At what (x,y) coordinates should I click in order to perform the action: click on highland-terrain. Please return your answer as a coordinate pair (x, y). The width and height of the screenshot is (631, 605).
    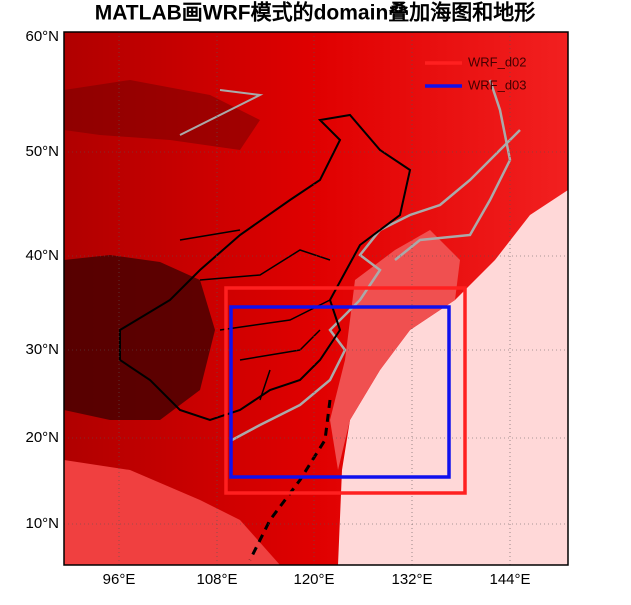
    Looking at the image, I should click on (162, 115).